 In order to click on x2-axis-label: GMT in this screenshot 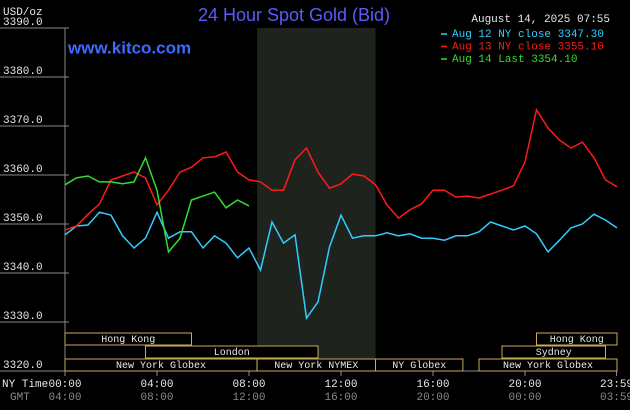, I will do `click(20, 398)`.